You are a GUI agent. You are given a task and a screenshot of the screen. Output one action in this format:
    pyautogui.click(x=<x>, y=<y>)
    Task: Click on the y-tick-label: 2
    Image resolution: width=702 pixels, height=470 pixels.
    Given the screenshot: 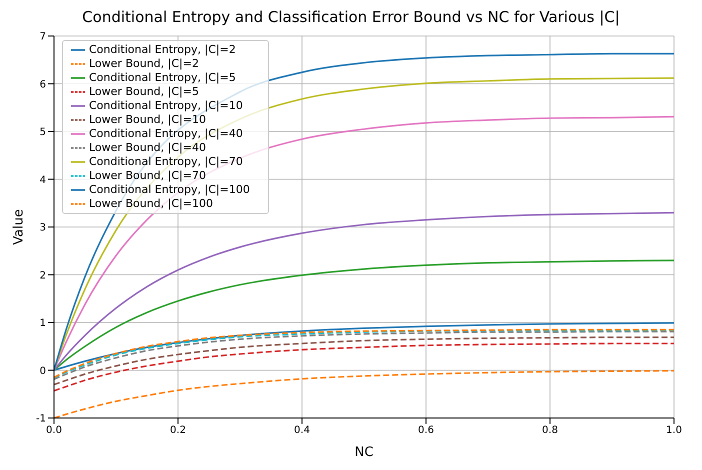 What is the action you would take?
    pyautogui.click(x=43, y=276)
    